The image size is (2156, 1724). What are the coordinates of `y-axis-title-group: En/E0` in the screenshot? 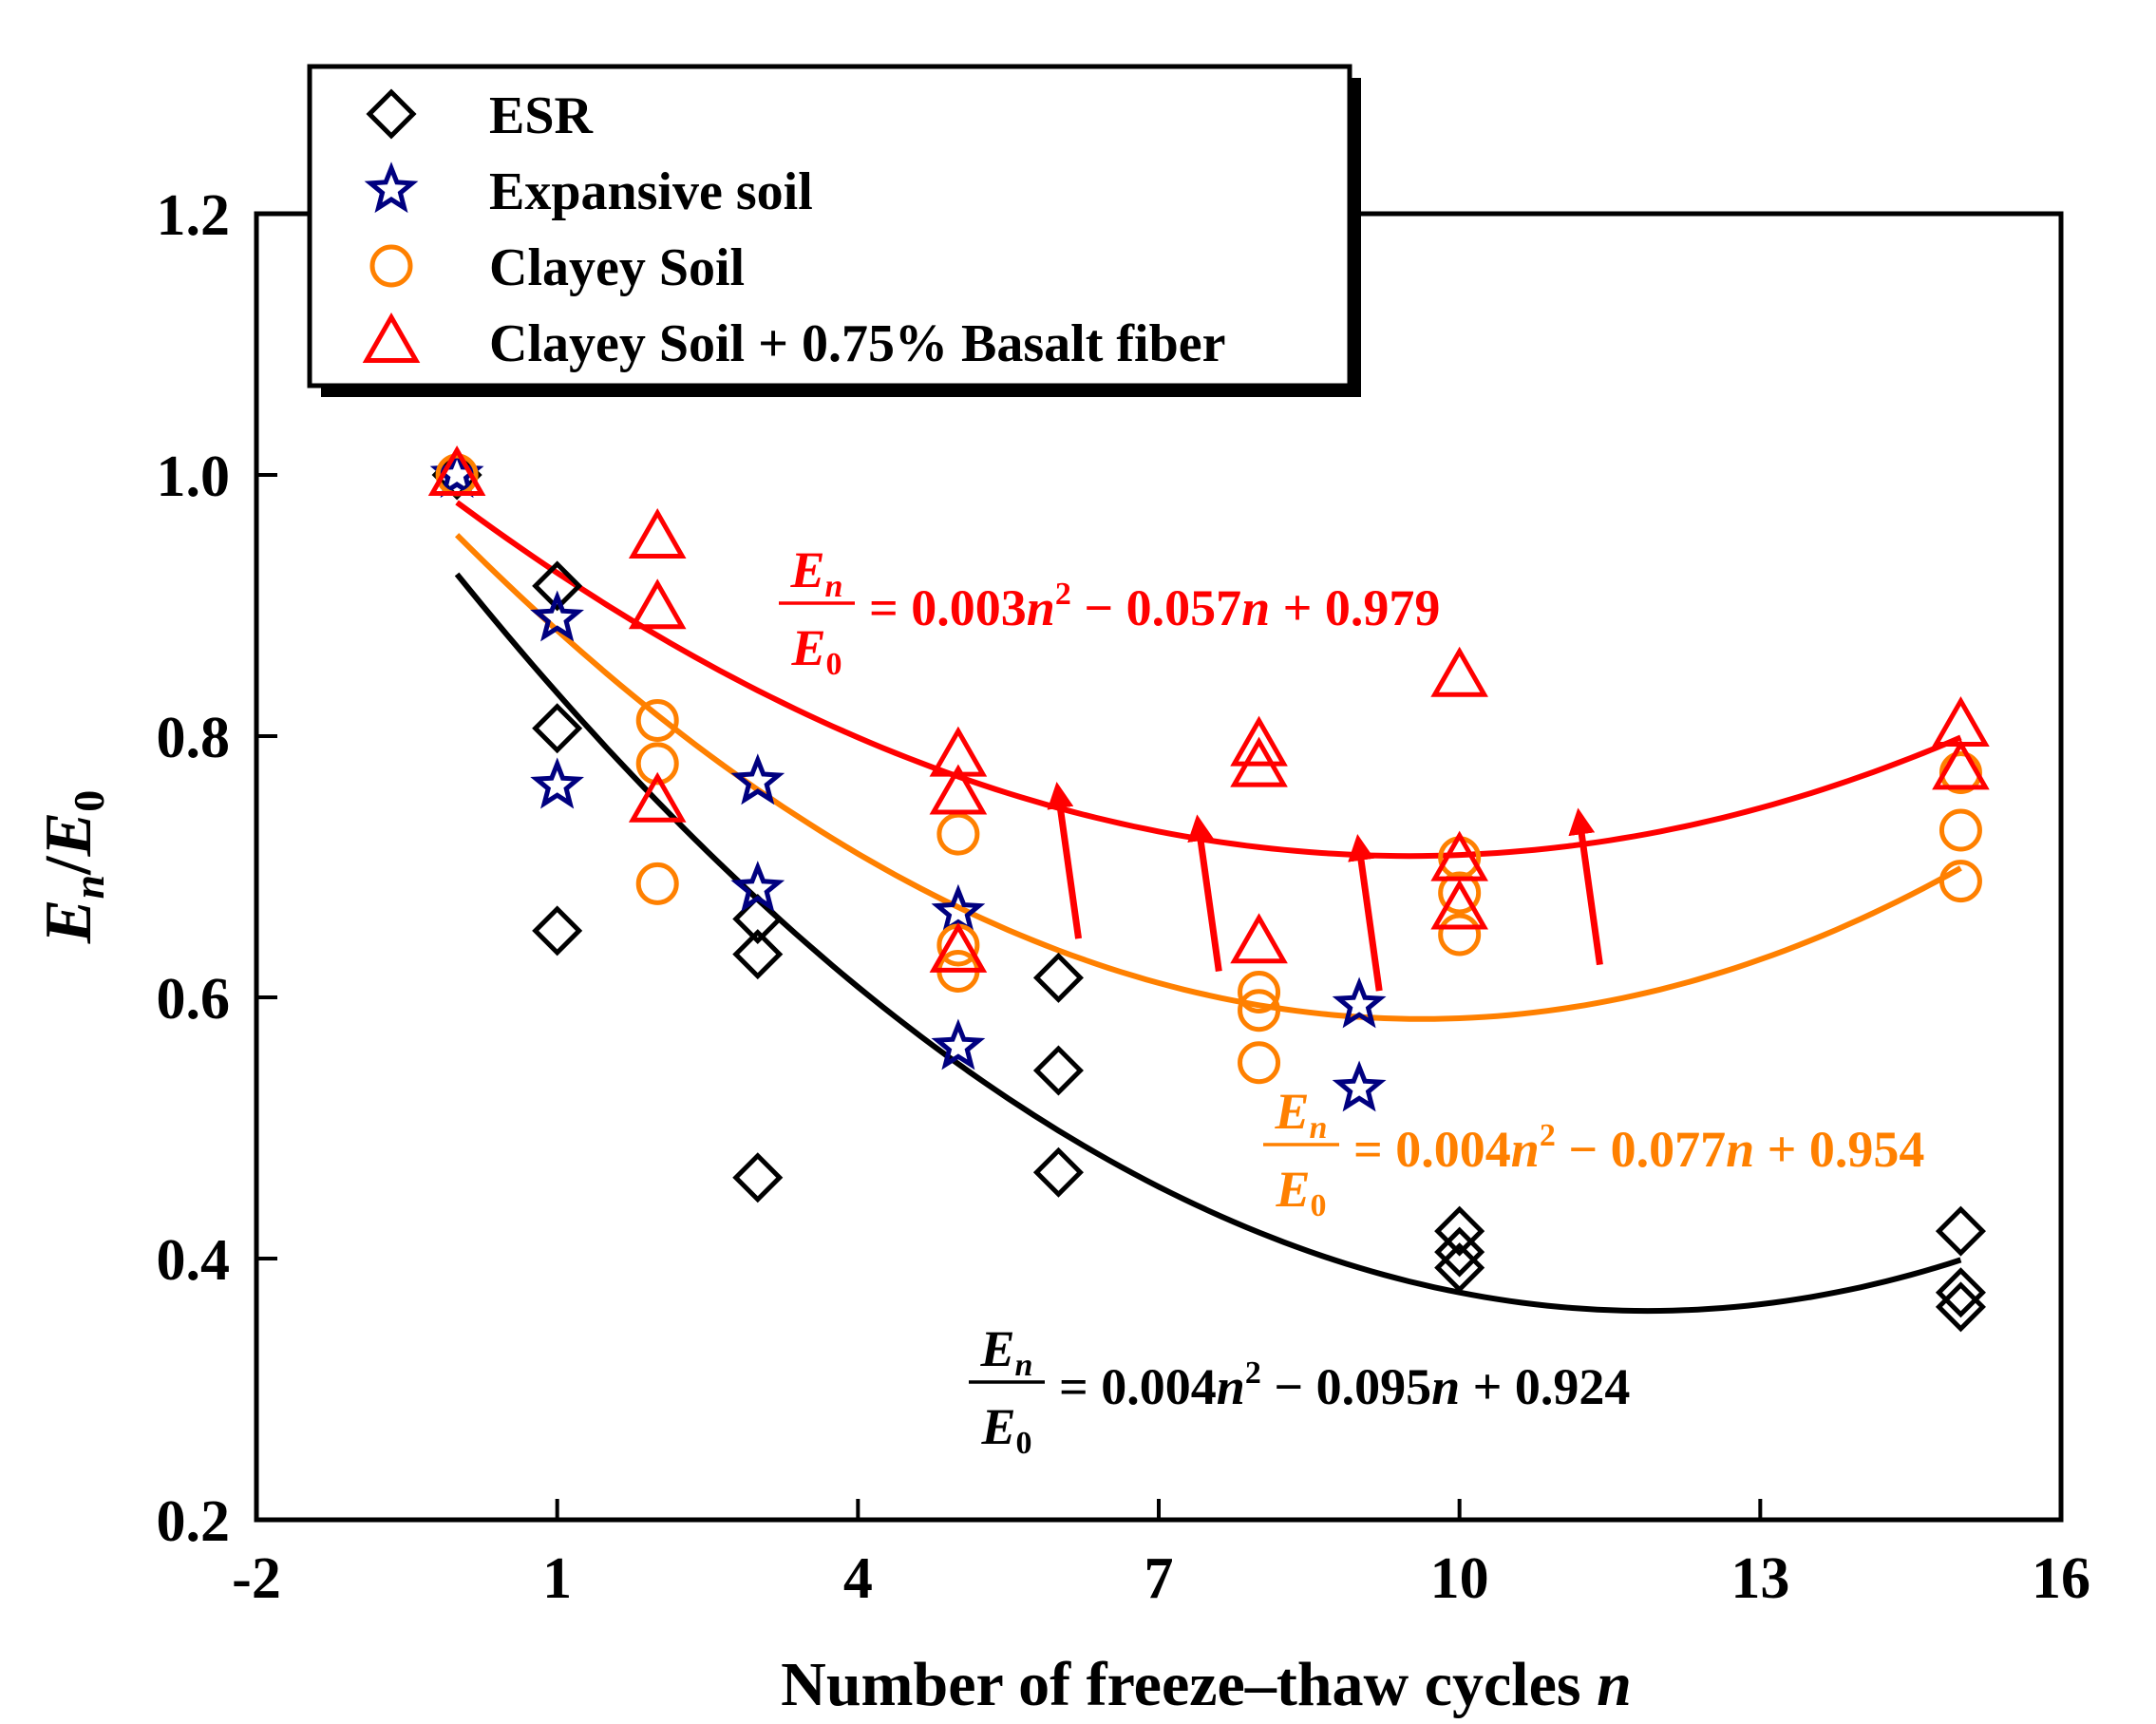 It's located at (72, 867).